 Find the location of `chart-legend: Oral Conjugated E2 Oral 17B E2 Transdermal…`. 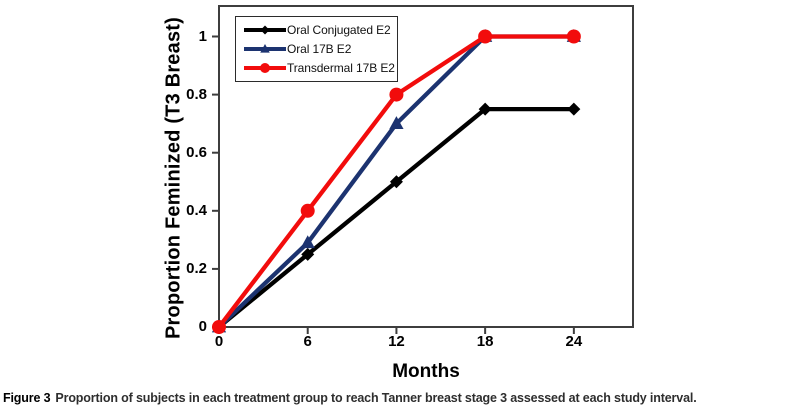

chart-legend: Oral Conjugated E2 Oral 17B E2 Transdermal… is located at coordinates (316, 49).